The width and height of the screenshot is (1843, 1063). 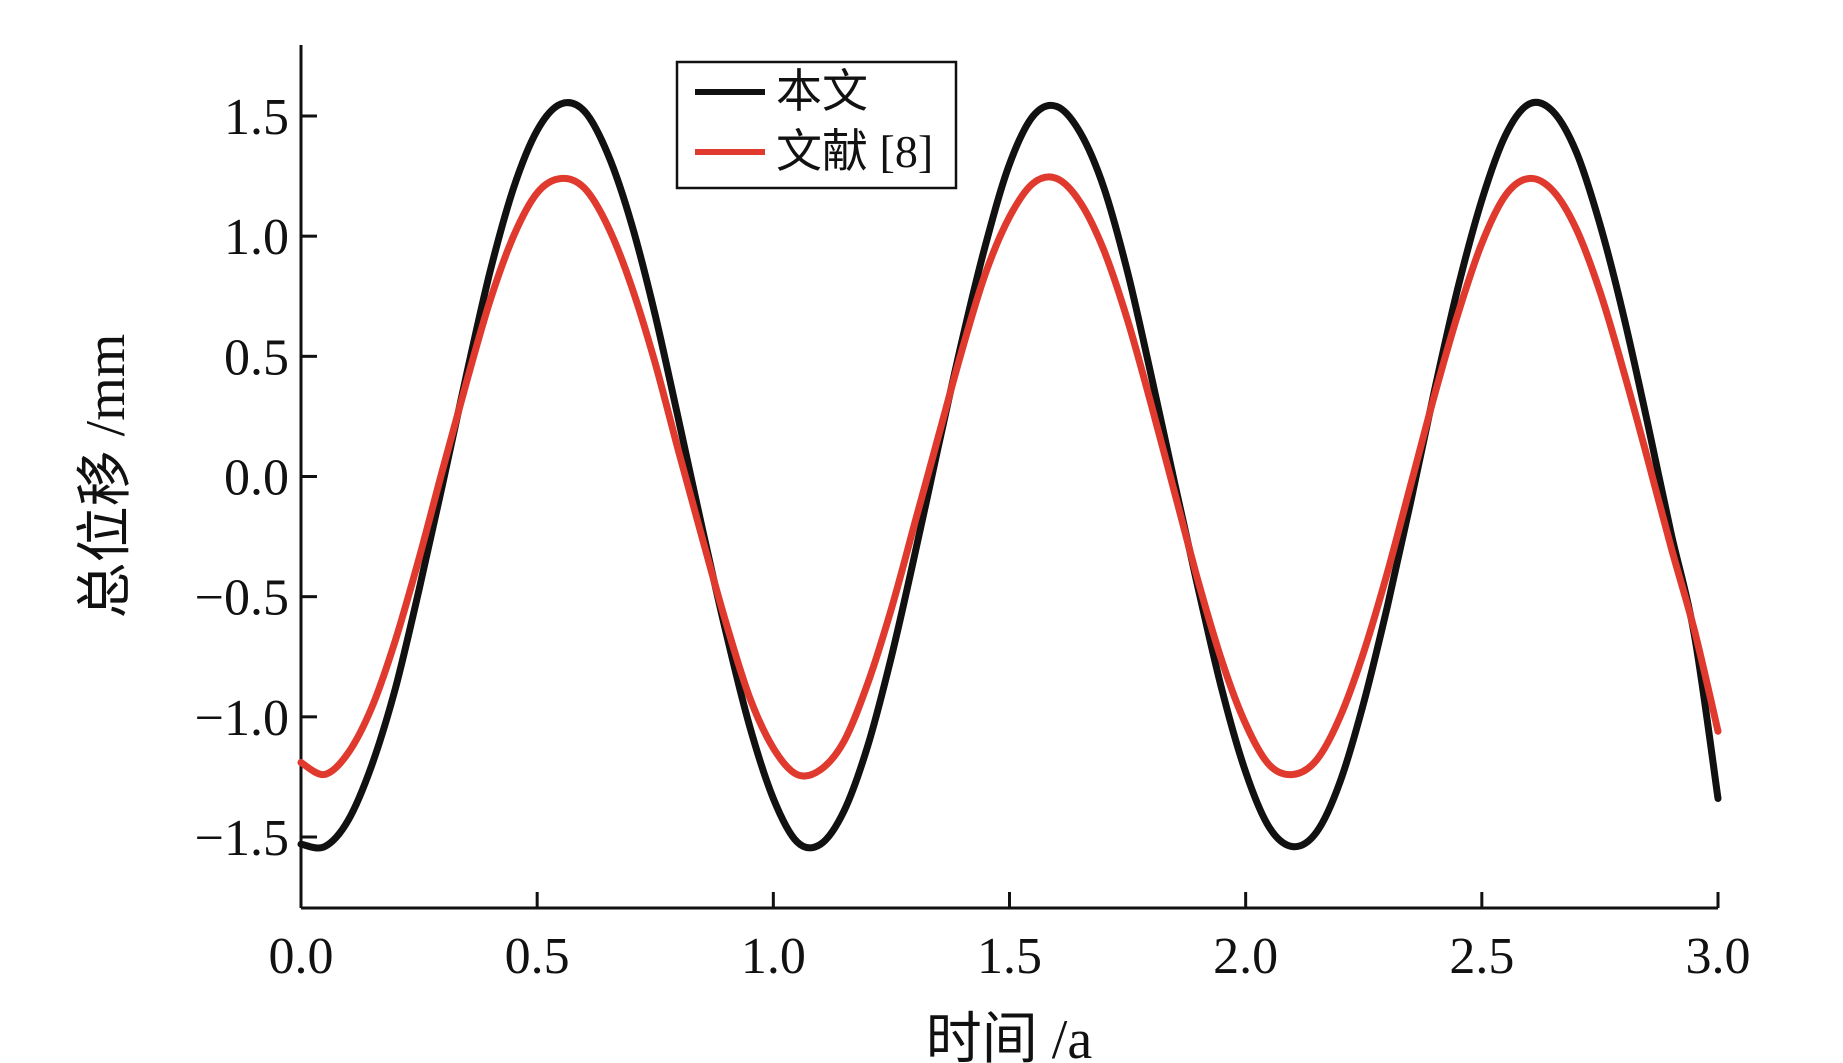 I want to click on x-ticks: 0.0 0.5 1.0 1.5 2.0 2.5 3.0, so click(x=1010, y=938).